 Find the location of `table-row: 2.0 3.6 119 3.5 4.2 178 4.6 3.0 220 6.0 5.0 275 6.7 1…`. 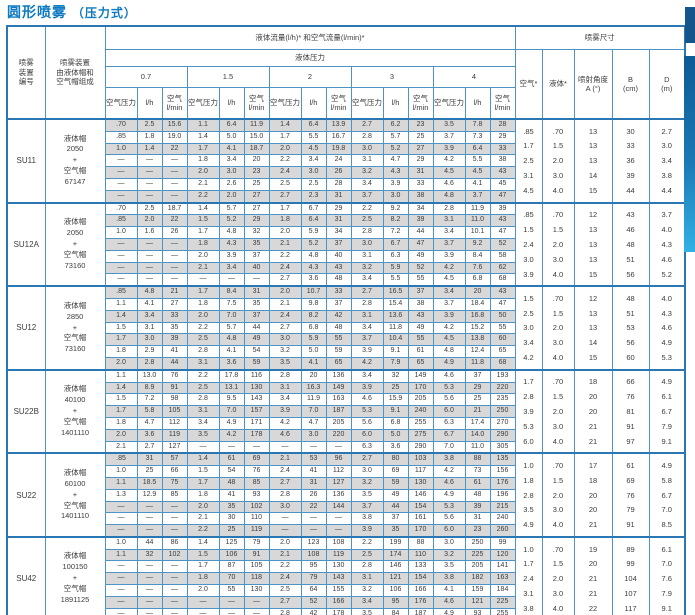

table-row: 2.0 3.6 119 3.5 4.2 178 4.6 3.0 220 6.0 5.0 275 6.7 1… is located at coordinates (346, 435).